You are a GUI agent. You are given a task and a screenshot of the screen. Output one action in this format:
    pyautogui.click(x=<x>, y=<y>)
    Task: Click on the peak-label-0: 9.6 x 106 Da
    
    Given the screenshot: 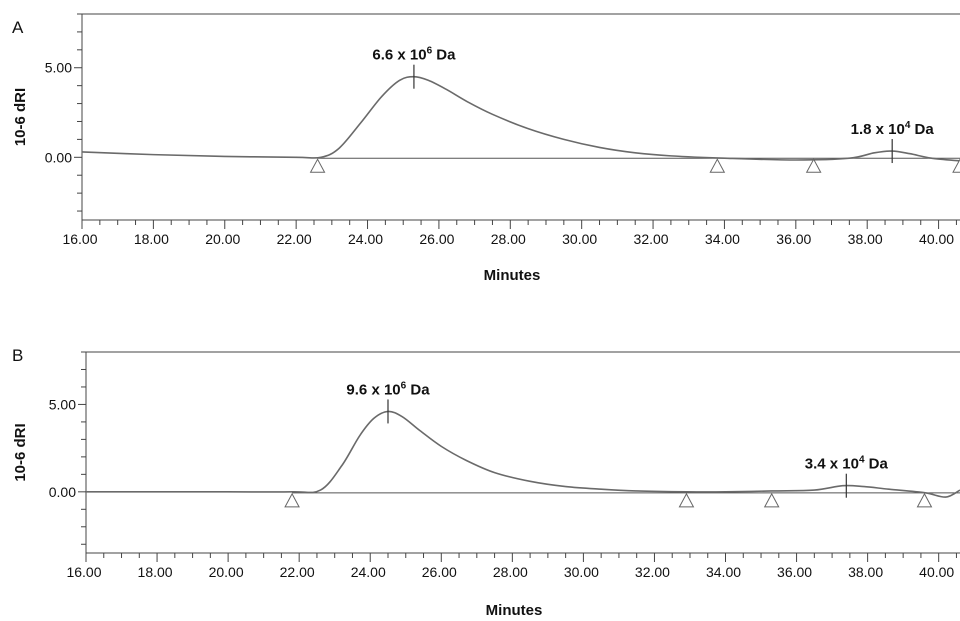 What is the action you would take?
    pyautogui.click(x=388, y=389)
    